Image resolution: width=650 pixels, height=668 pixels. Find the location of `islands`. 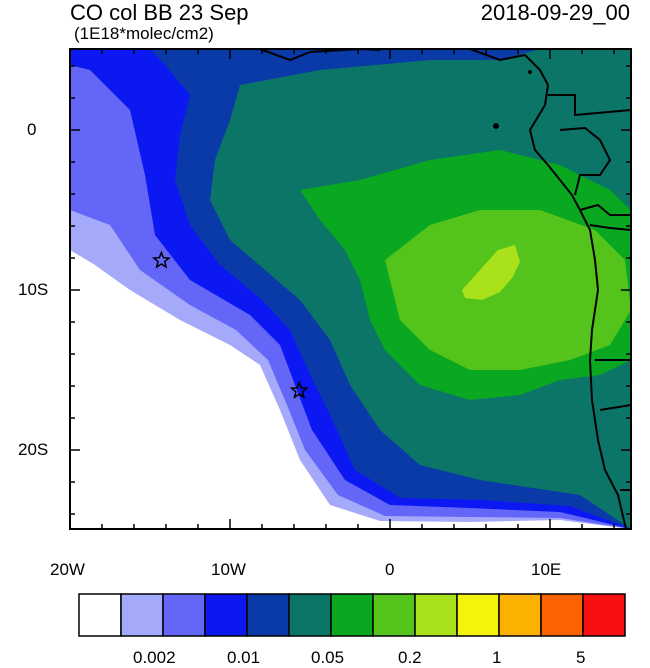

islands is located at coordinates (512, 99).